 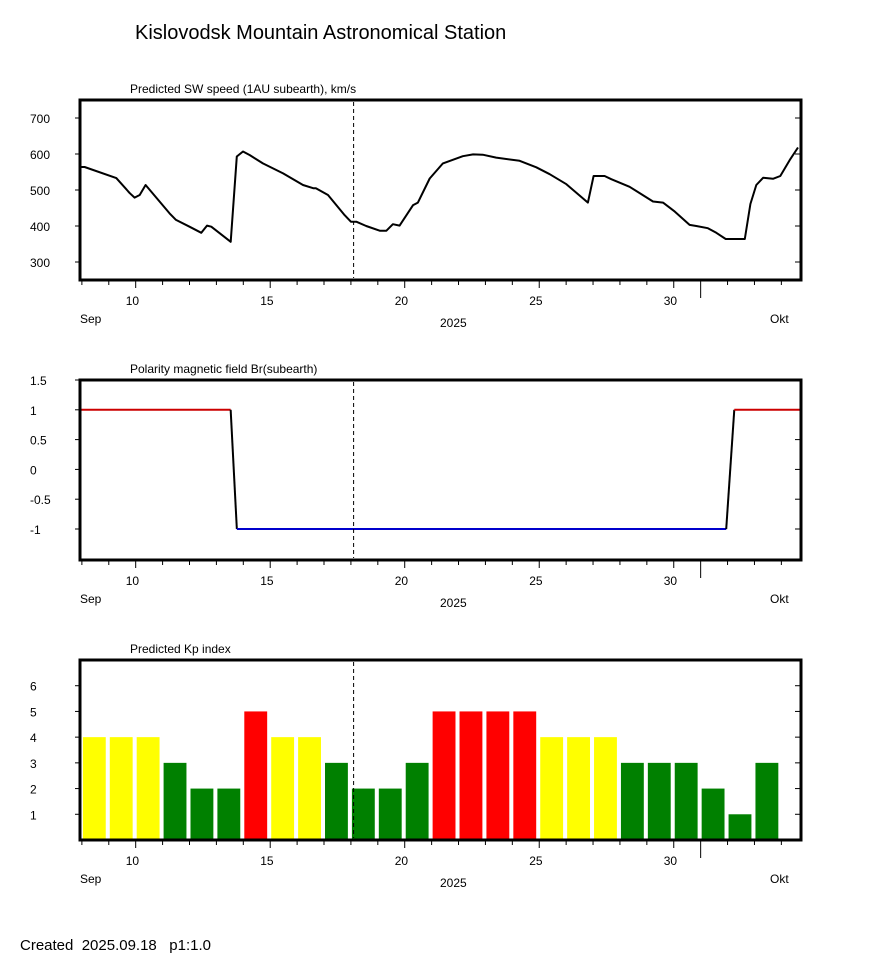 What do you see at coordinates (35, 530) in the screenshot?
I see `y-tick-label: -1` at bounding box center [35, 530].